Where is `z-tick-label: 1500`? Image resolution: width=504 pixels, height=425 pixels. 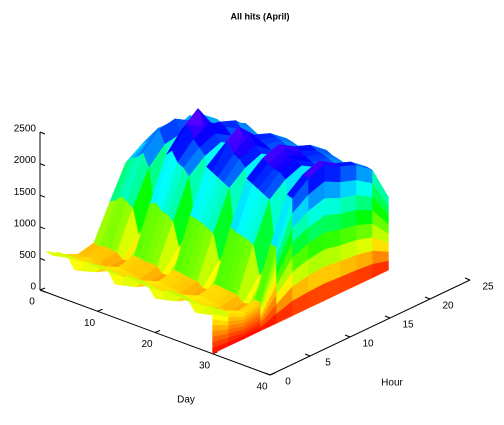 z-tick-label: 1500 is located at coordinates (25, 192).